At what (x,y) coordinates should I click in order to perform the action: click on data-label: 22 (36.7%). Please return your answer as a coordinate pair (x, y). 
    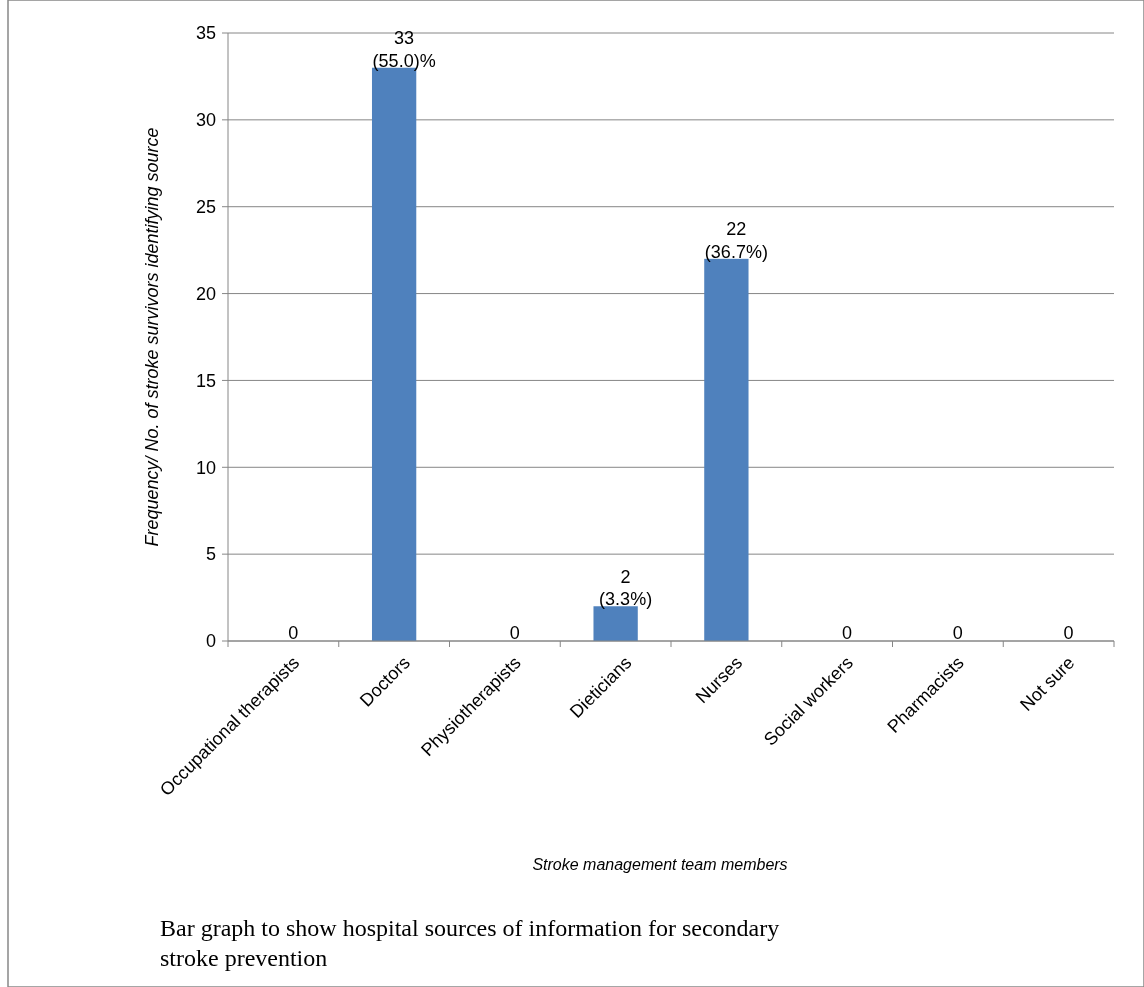
    Looking at the image, I should click on (736, 240).